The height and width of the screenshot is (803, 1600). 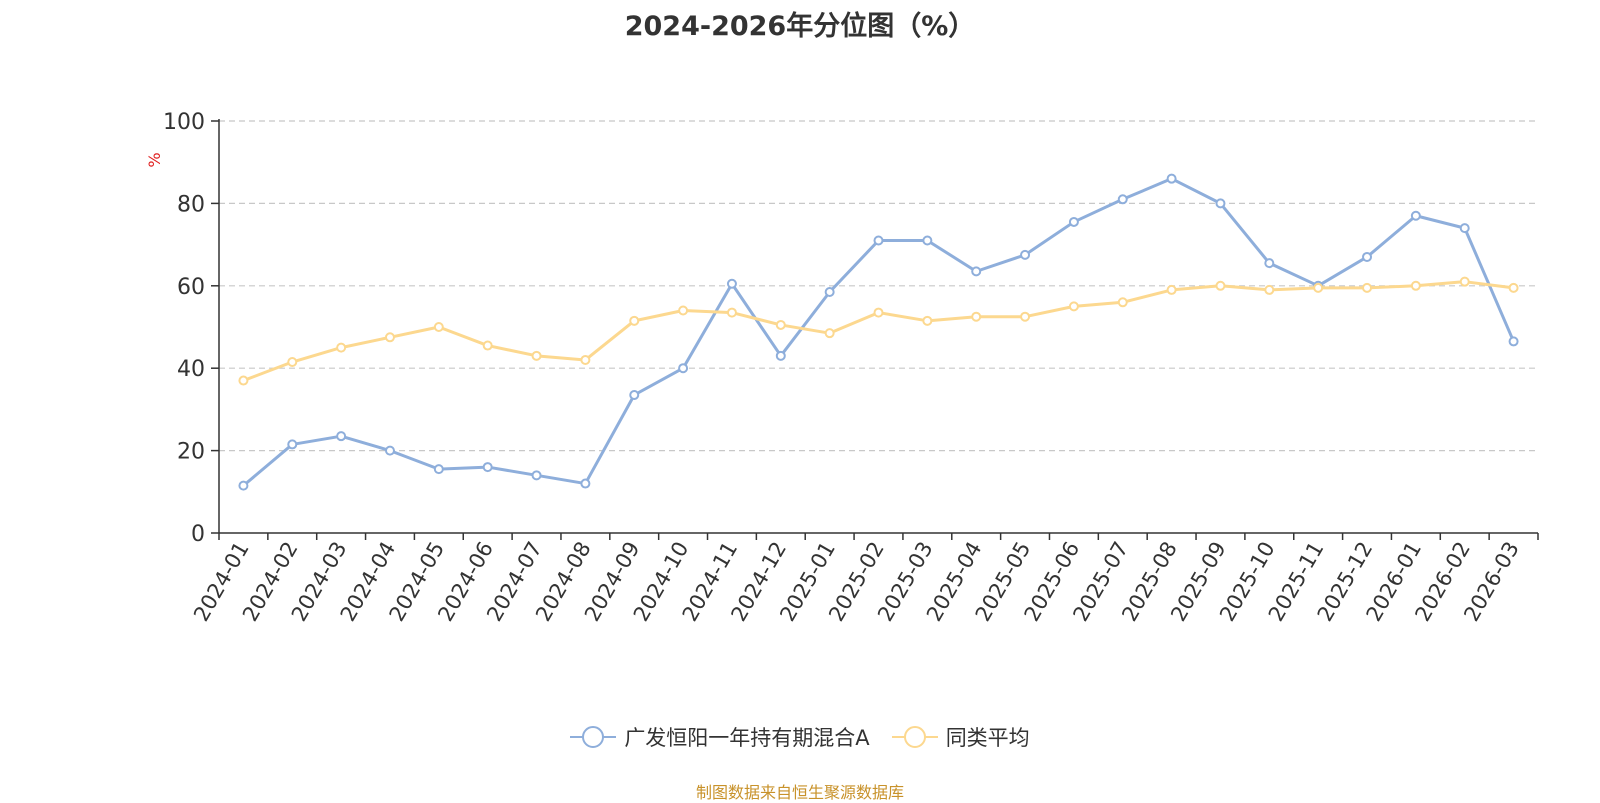 I want to click on source-note: 制图数据来自恒生聚源数据库, so click(x=799, y=792).